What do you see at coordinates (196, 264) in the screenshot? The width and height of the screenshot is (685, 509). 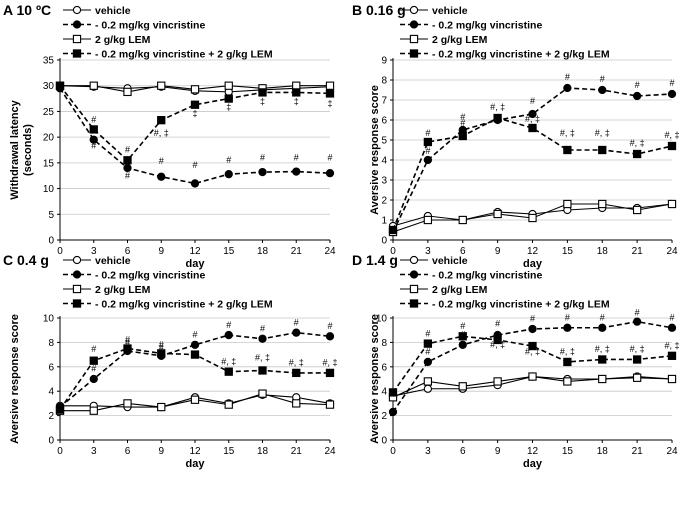 I see `x-axis-title: day` at bounding box center [196, 264].